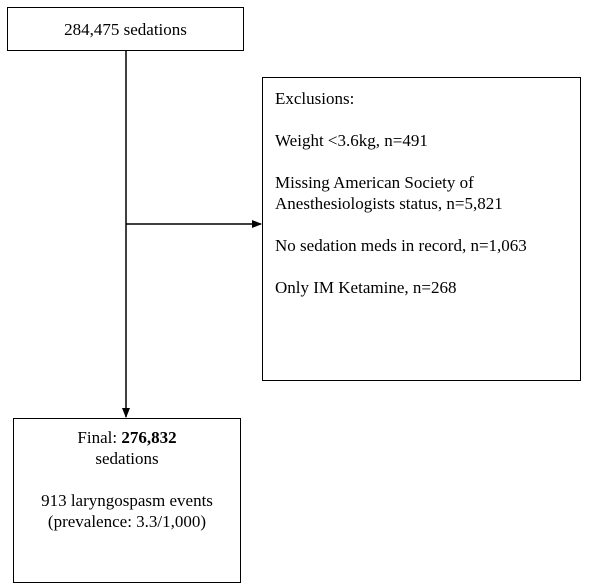  What do you see at coordinates (99, 437) in the screenshot?
I see `final-prefix: Final:` at bounding box center [99, 437].